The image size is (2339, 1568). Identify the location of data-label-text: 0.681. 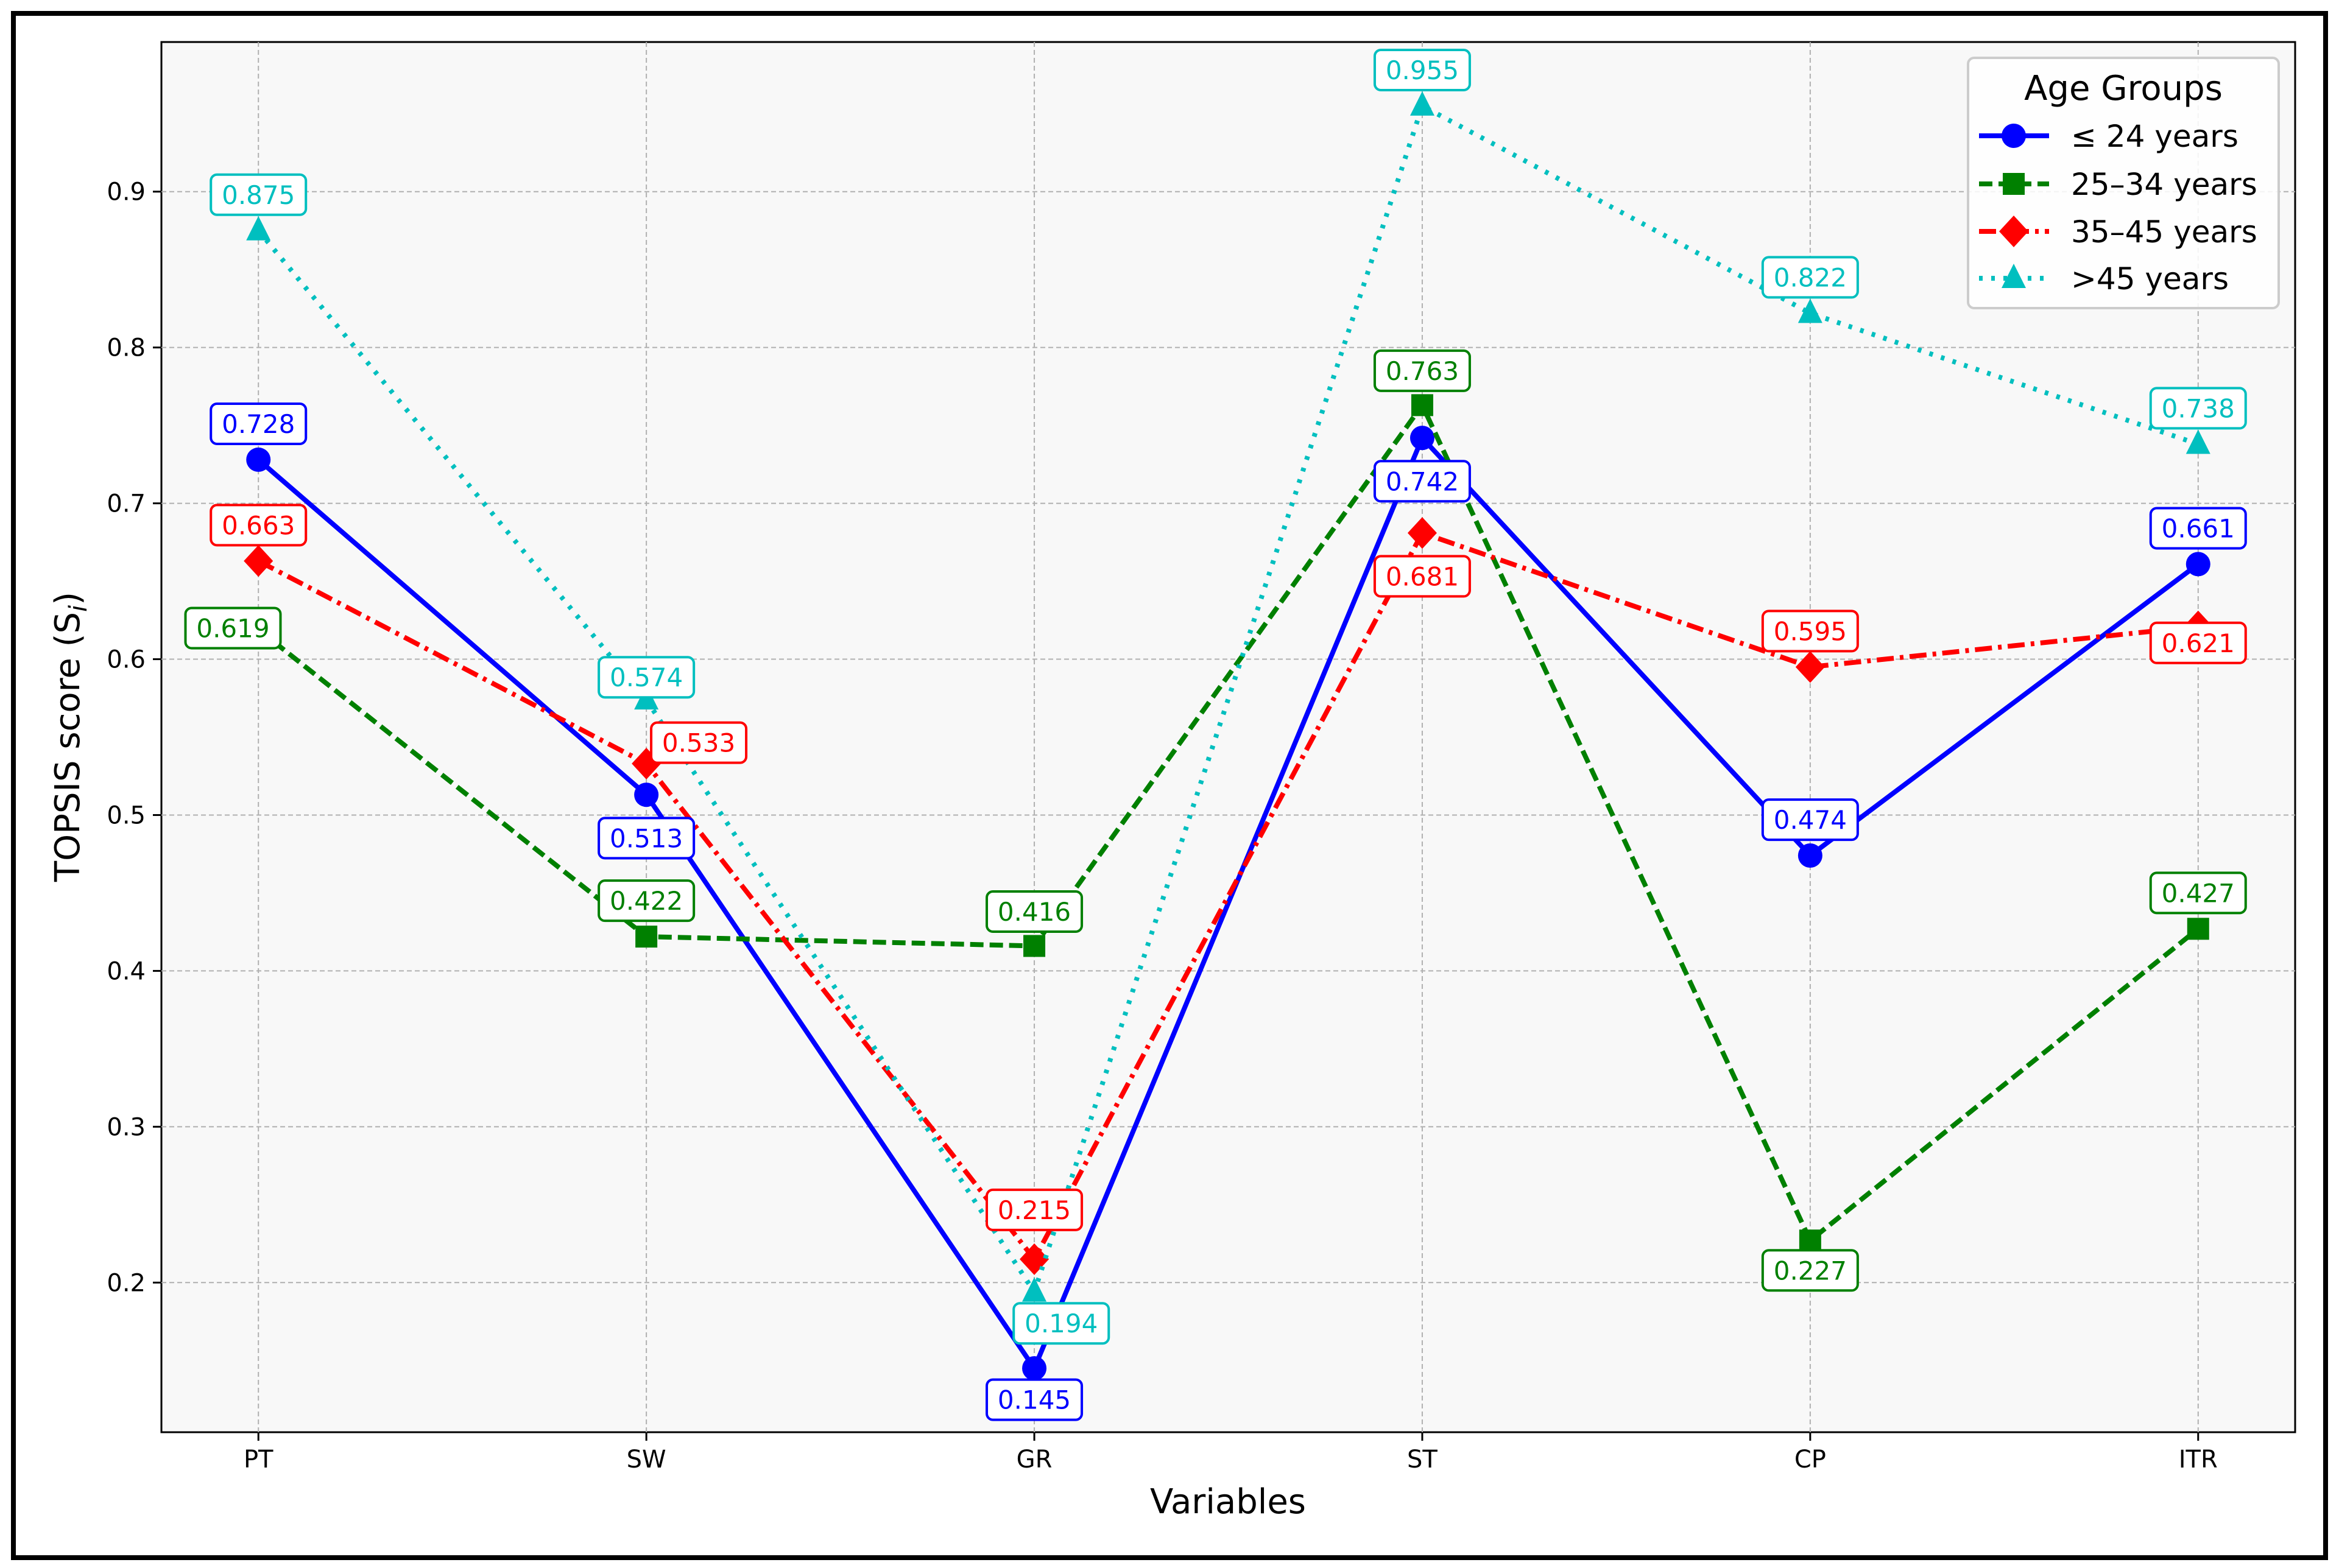
(1422, 576).